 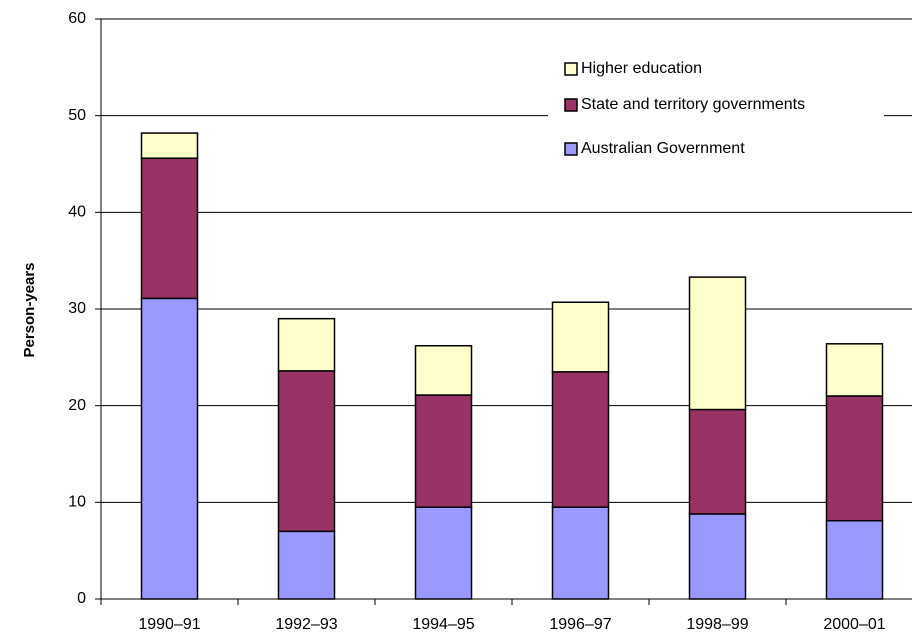 I want to click on y-tick-label: 60, so click(x=77, y=18).